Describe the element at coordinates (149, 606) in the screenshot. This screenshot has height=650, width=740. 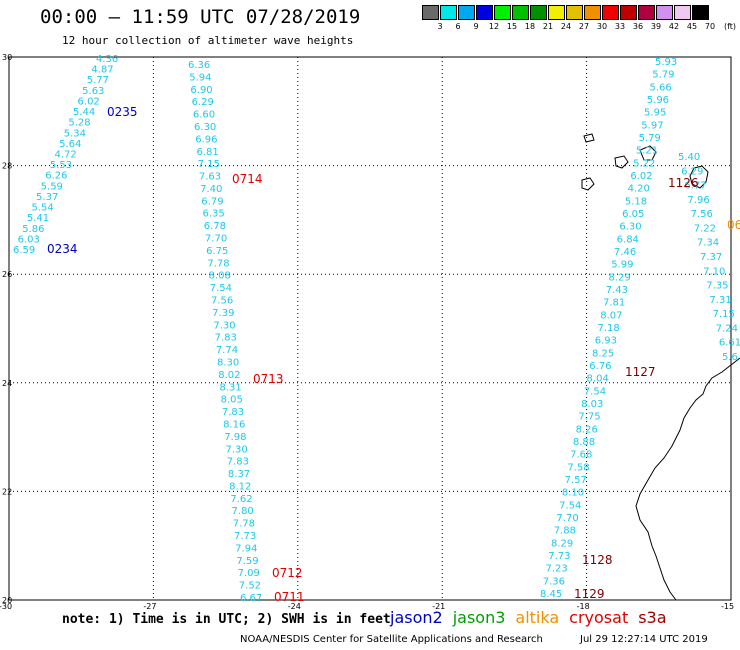
I see `longitude-label: -27` at that location.